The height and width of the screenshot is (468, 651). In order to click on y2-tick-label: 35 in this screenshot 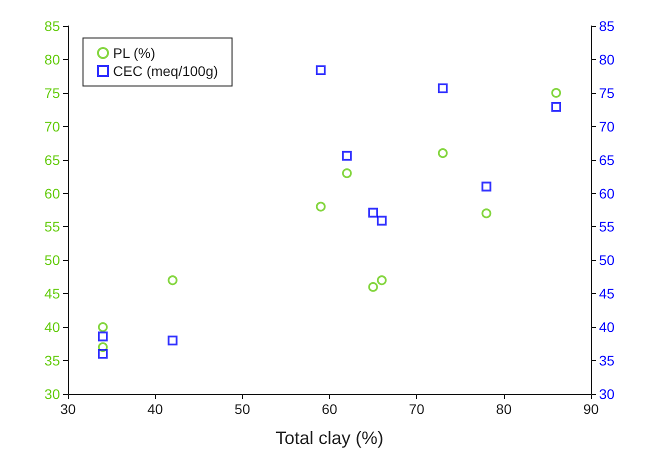, I will do `click(607, 360)`.